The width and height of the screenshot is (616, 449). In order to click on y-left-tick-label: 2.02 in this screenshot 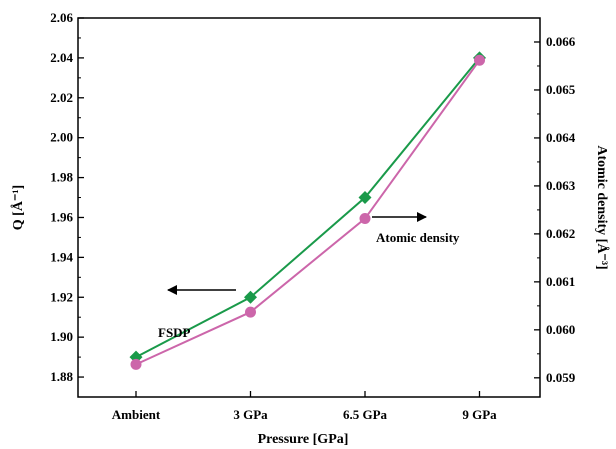, I will do `click(61, 97)`.